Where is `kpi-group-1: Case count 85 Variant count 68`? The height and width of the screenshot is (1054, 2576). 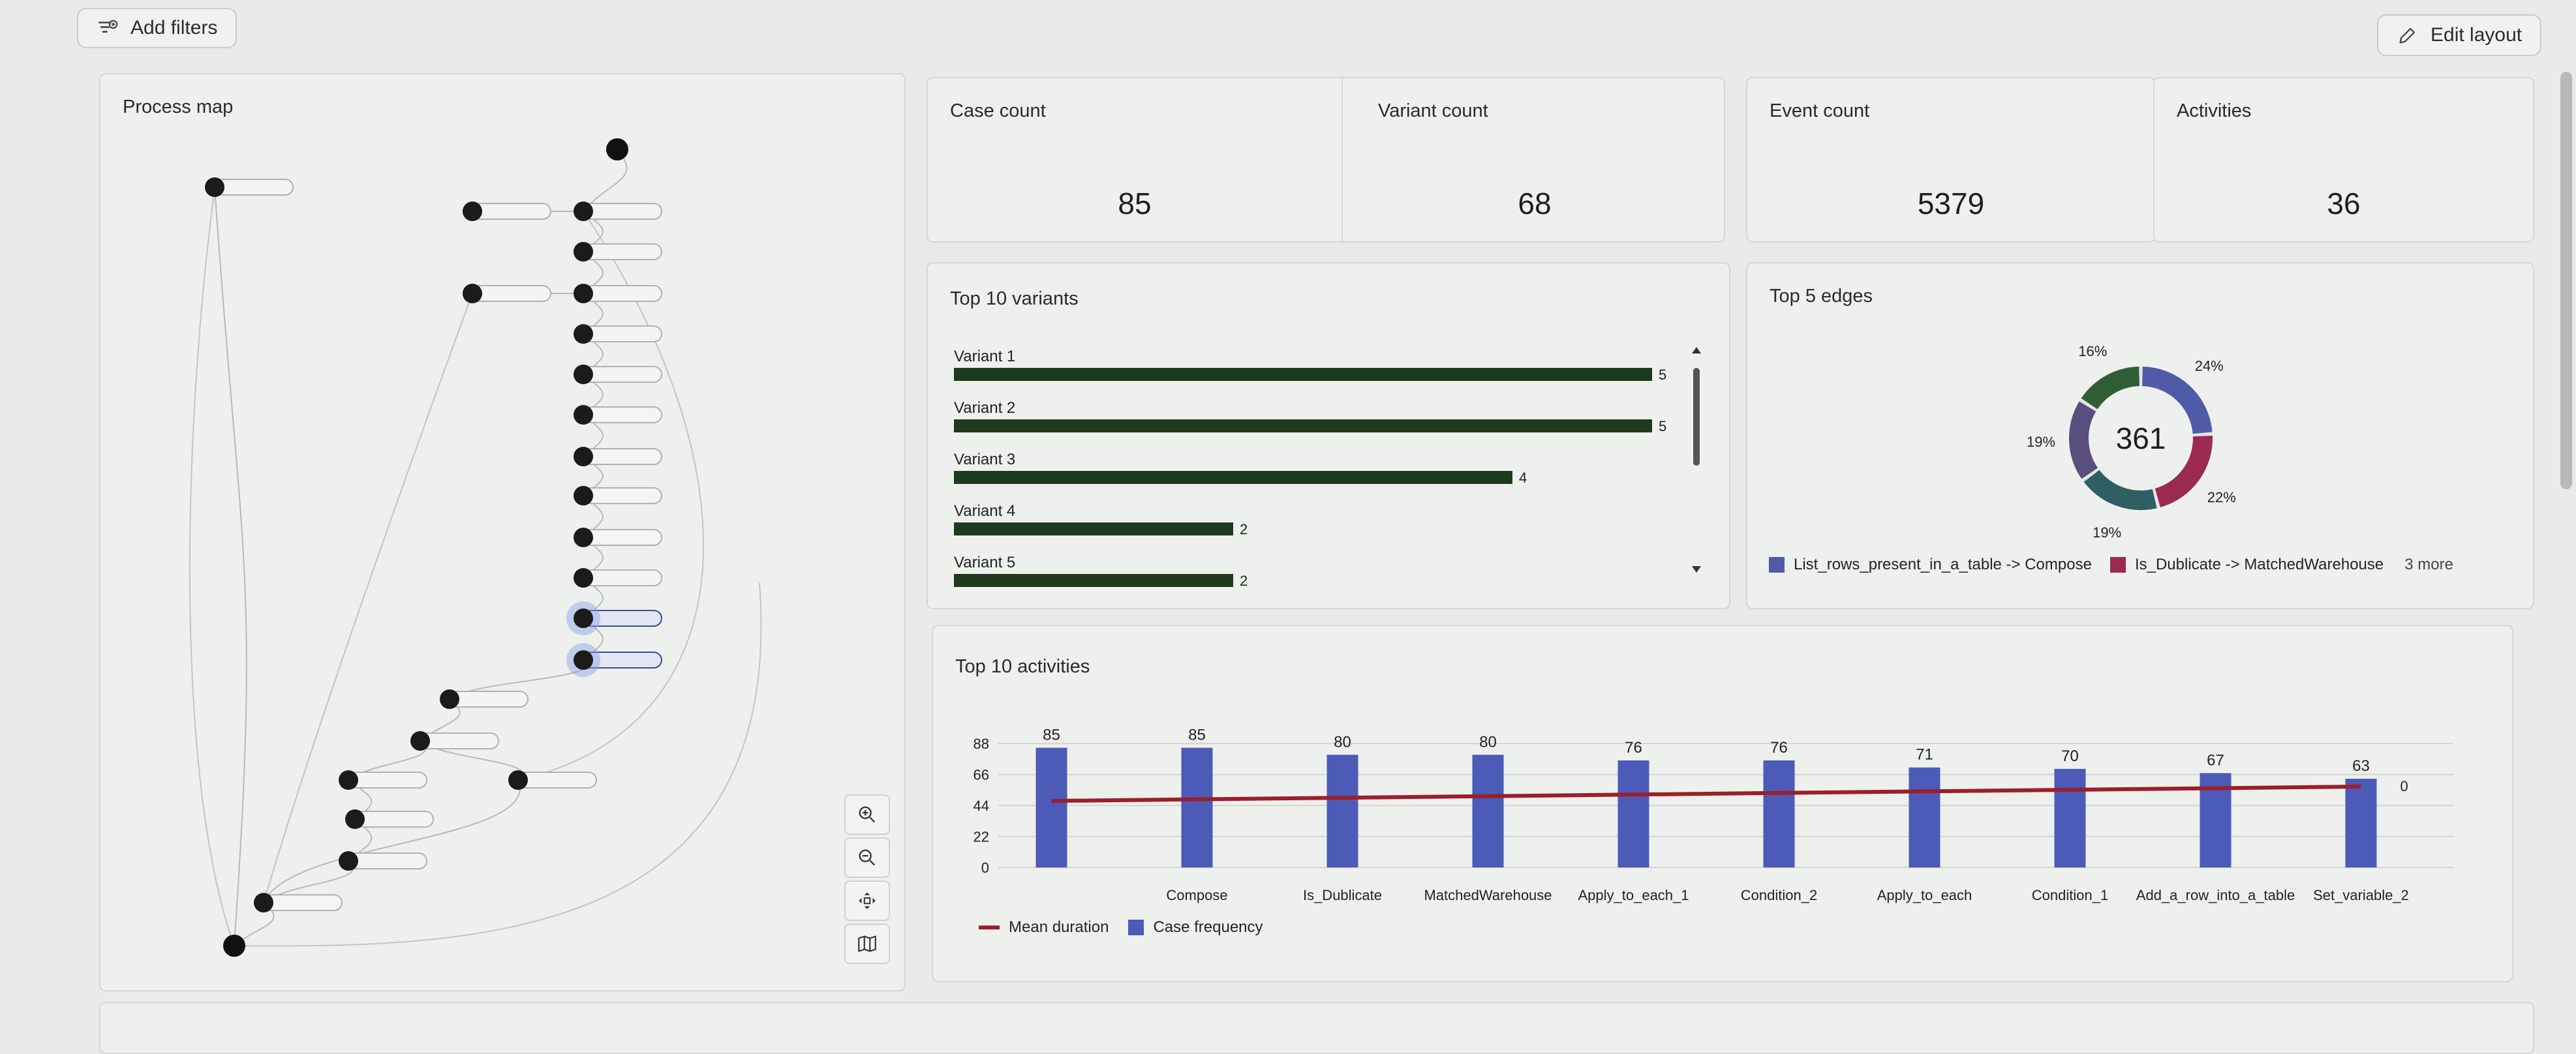
kpi-group-1: Case count 85 Variant count 68 is located at coordinates (1326, 161).